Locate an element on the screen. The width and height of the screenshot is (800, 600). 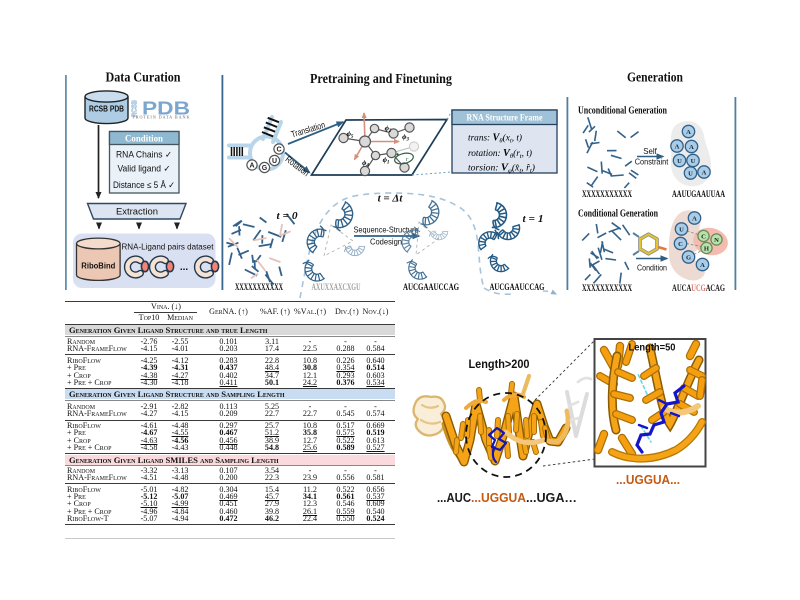
svg-text: RiboBind is located at coordinates (98, 266).